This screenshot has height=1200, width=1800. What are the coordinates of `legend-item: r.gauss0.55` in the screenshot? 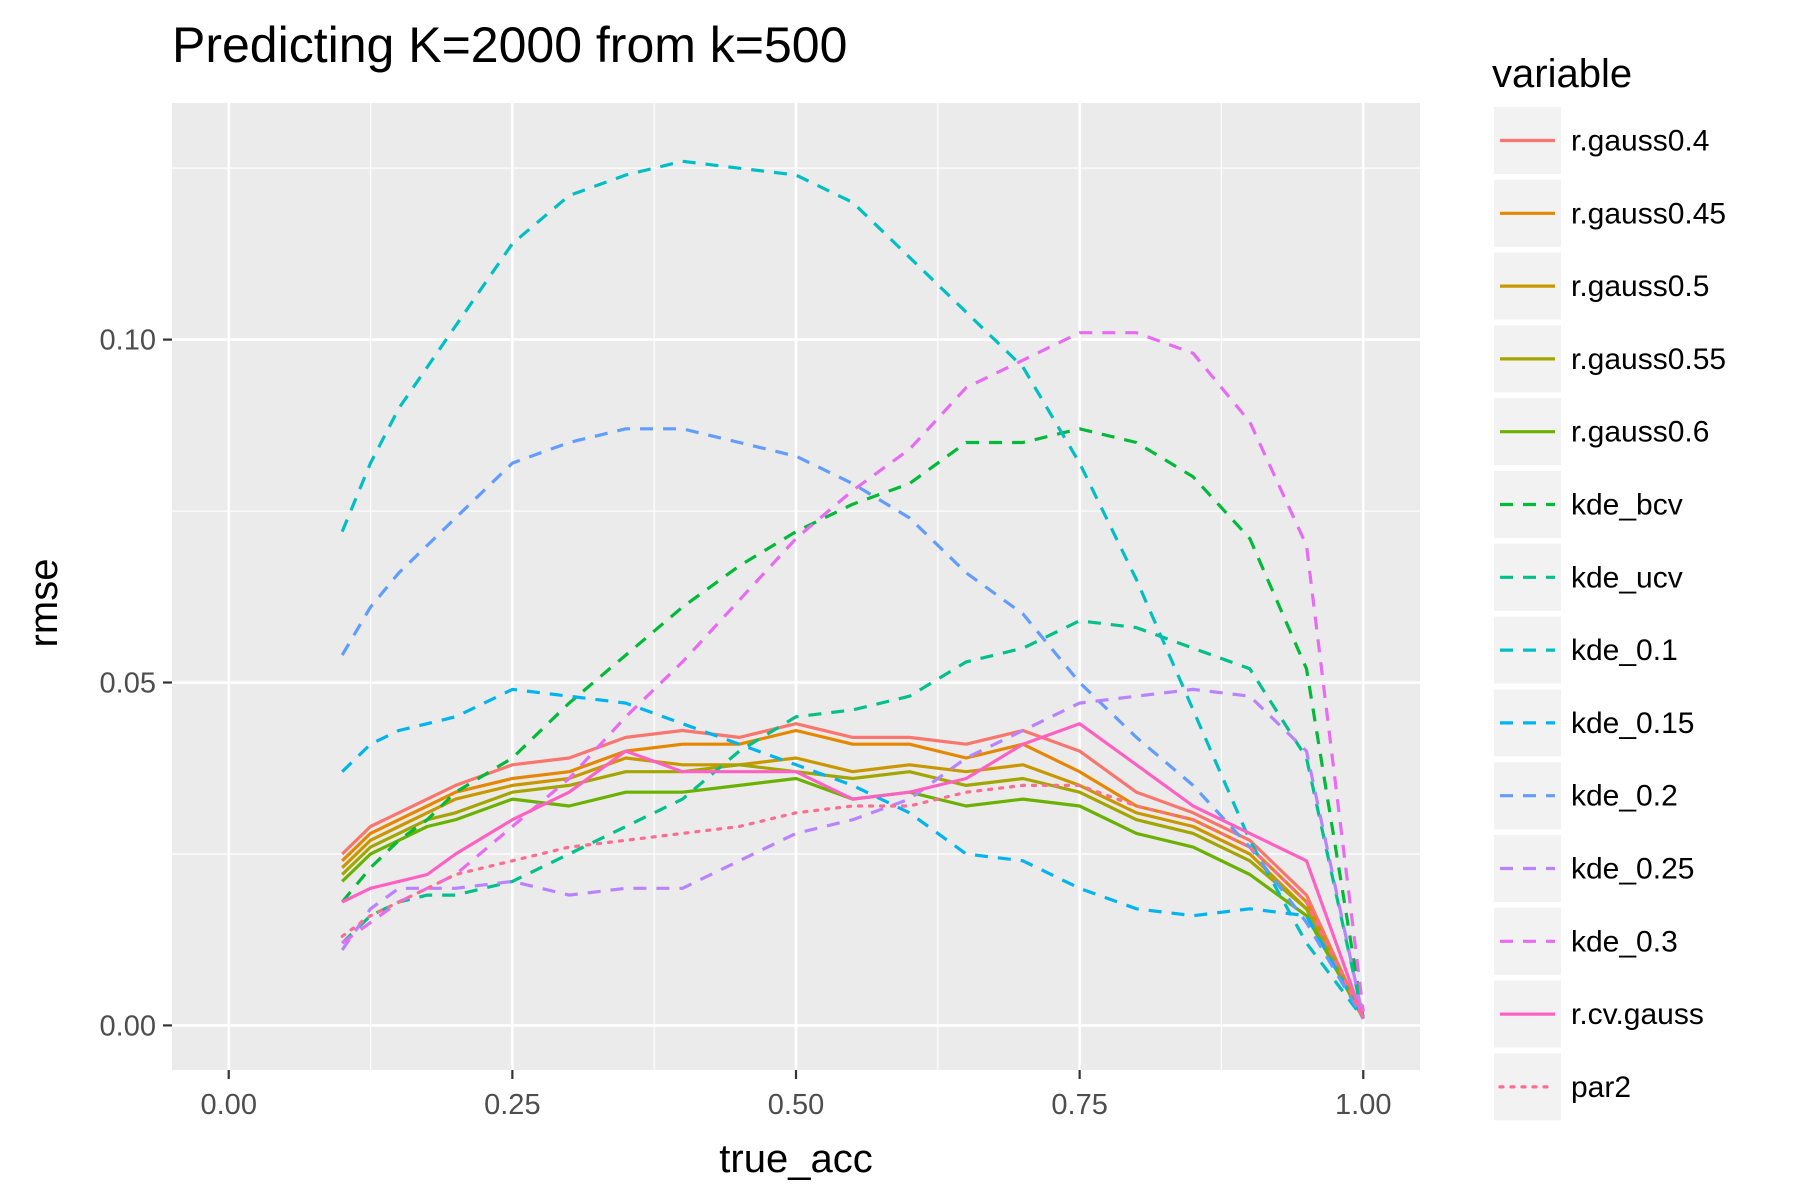 It's located at (1610, 359).